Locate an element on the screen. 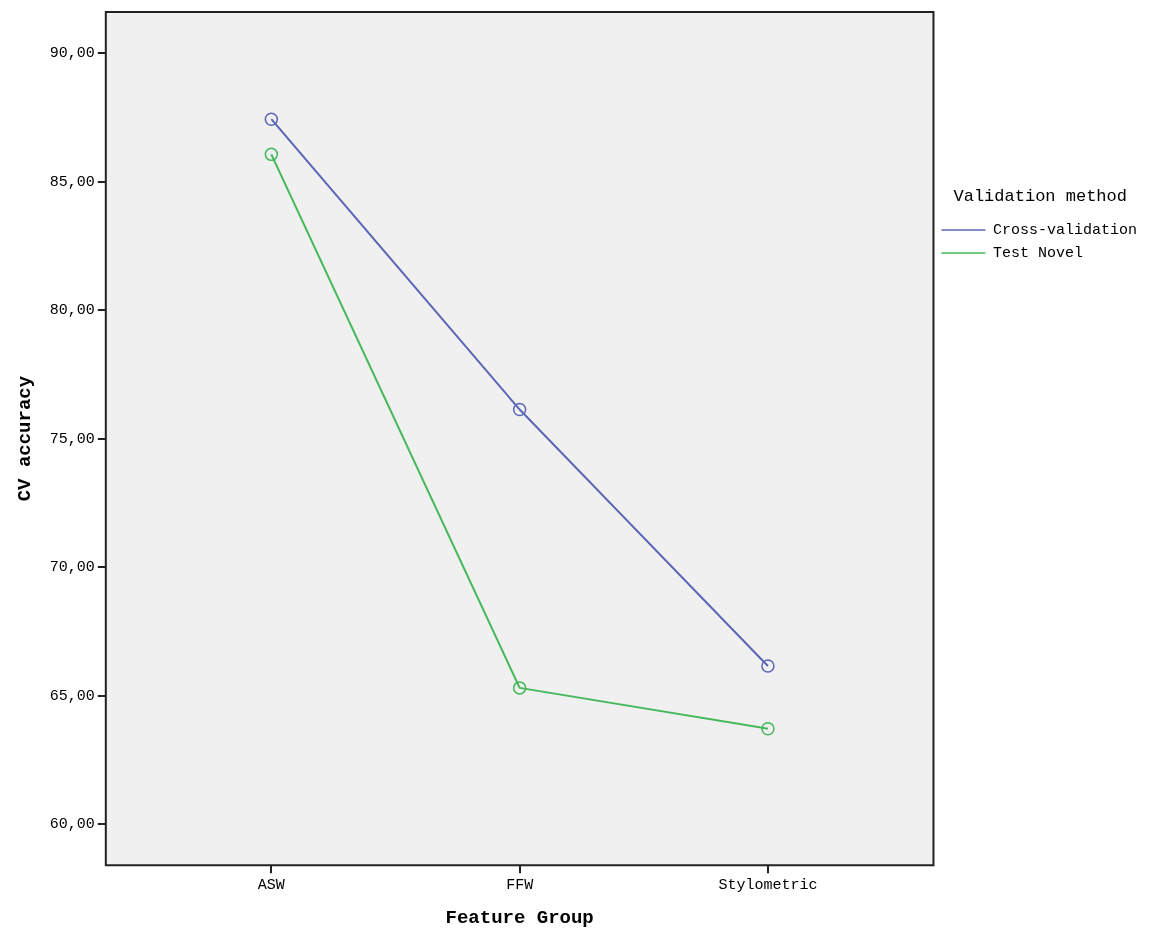  y-tick-label: 85,00 is located at coordinates (72, 182).